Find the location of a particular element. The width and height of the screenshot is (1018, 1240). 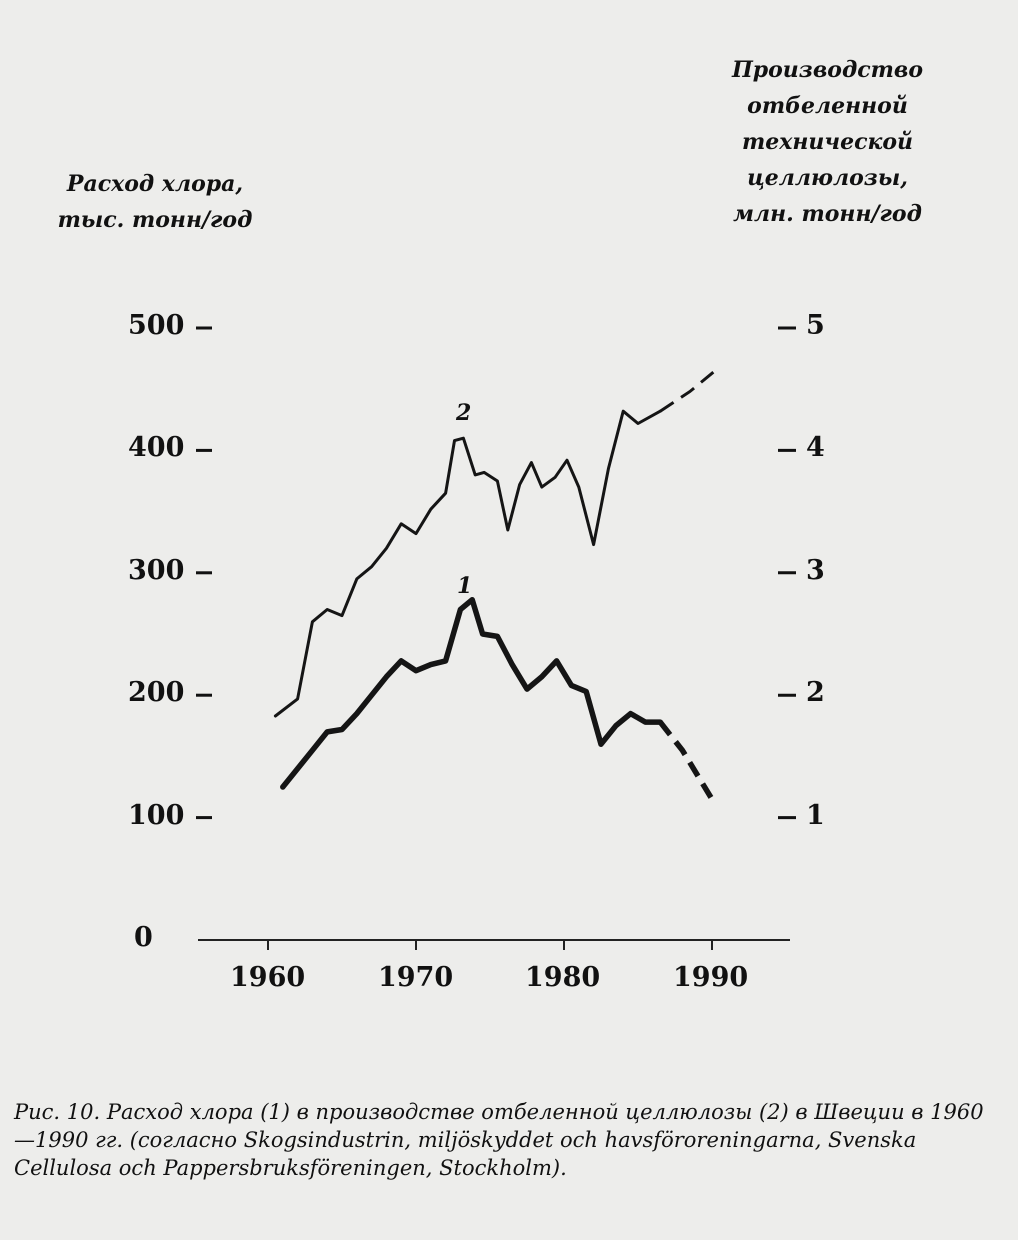

right-axis-title-line: млн. тонн/год is located at coordinates (827, 214).